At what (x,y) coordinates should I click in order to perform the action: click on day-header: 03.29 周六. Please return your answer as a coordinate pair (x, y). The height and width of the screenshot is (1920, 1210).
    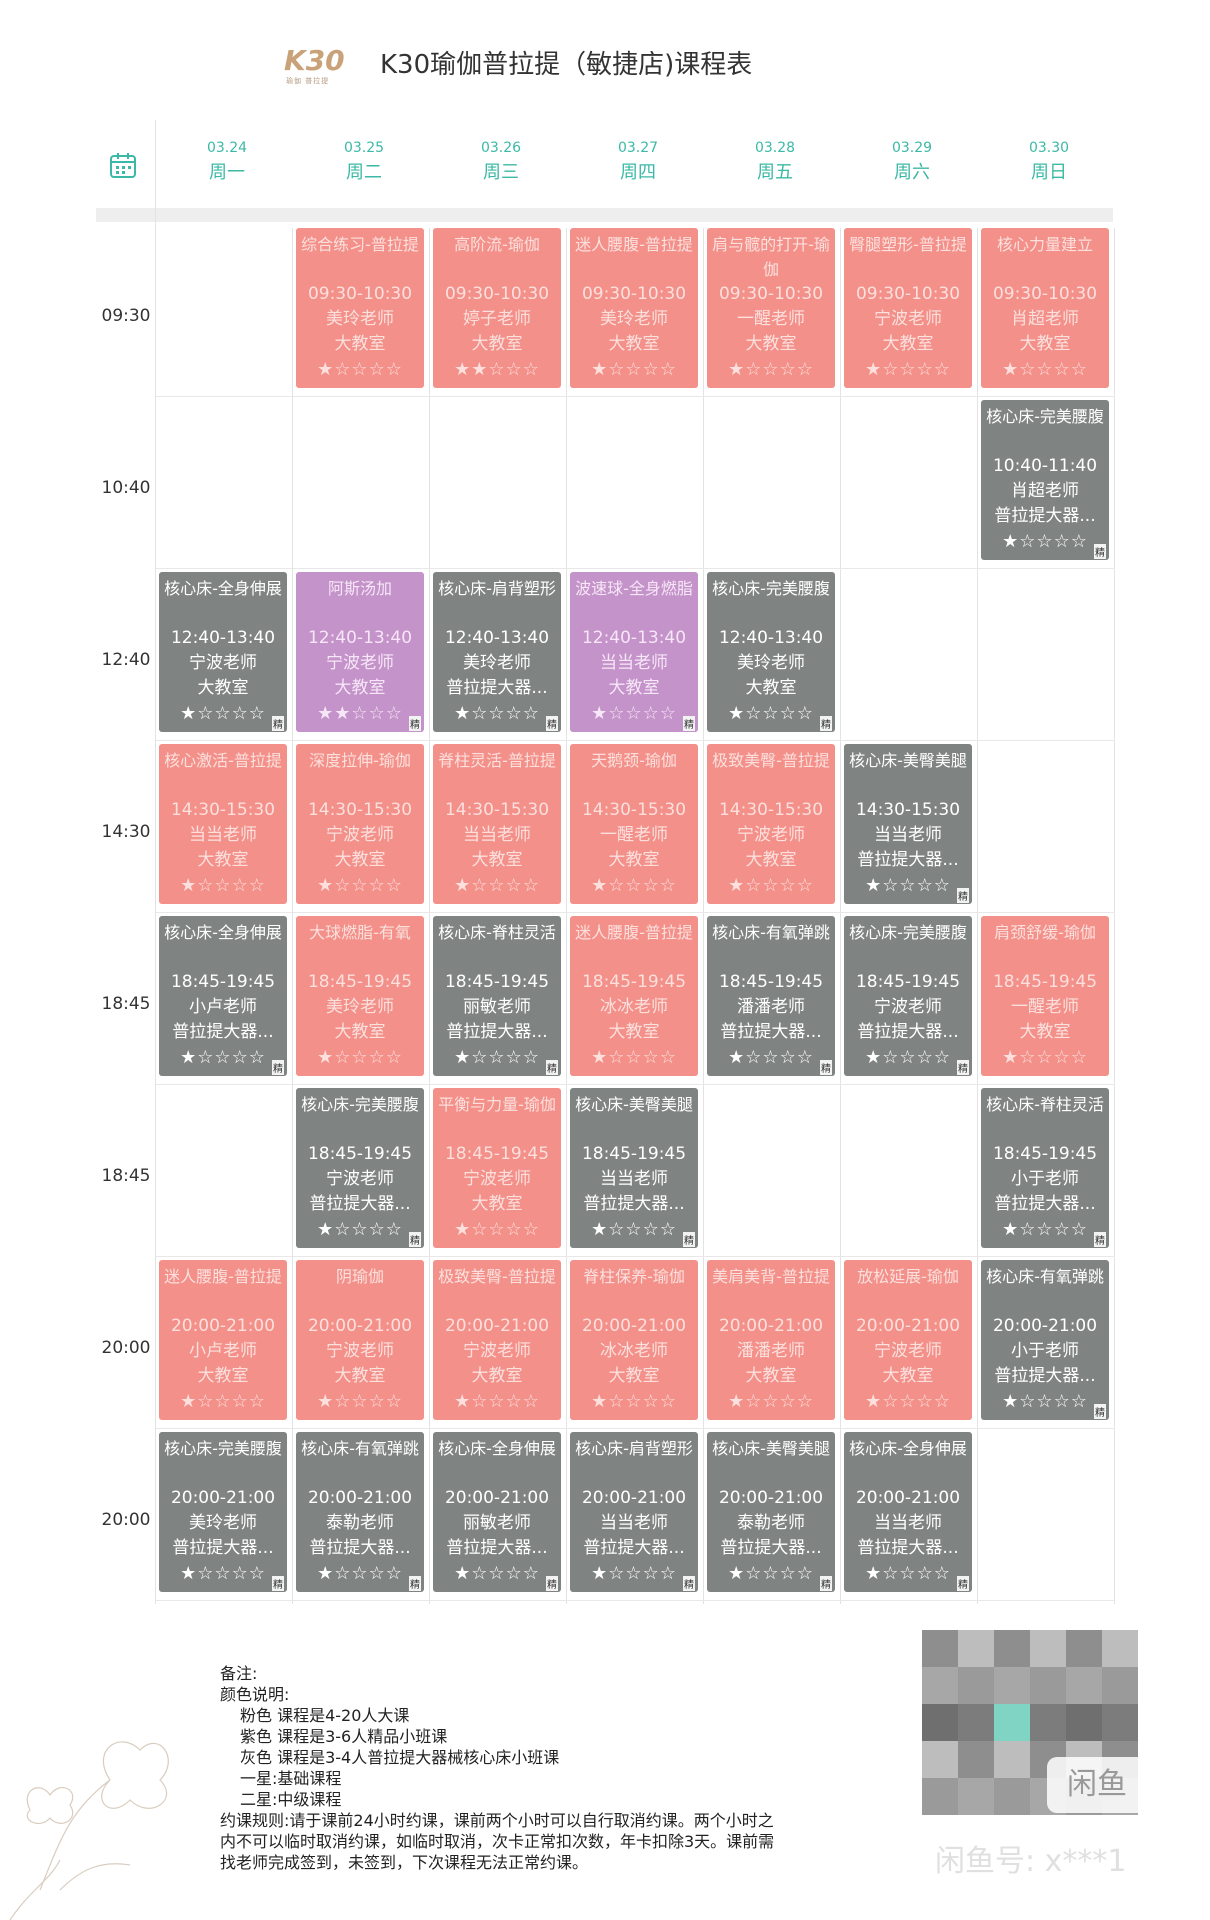
    Looking at the image, I should click on (912, 162).